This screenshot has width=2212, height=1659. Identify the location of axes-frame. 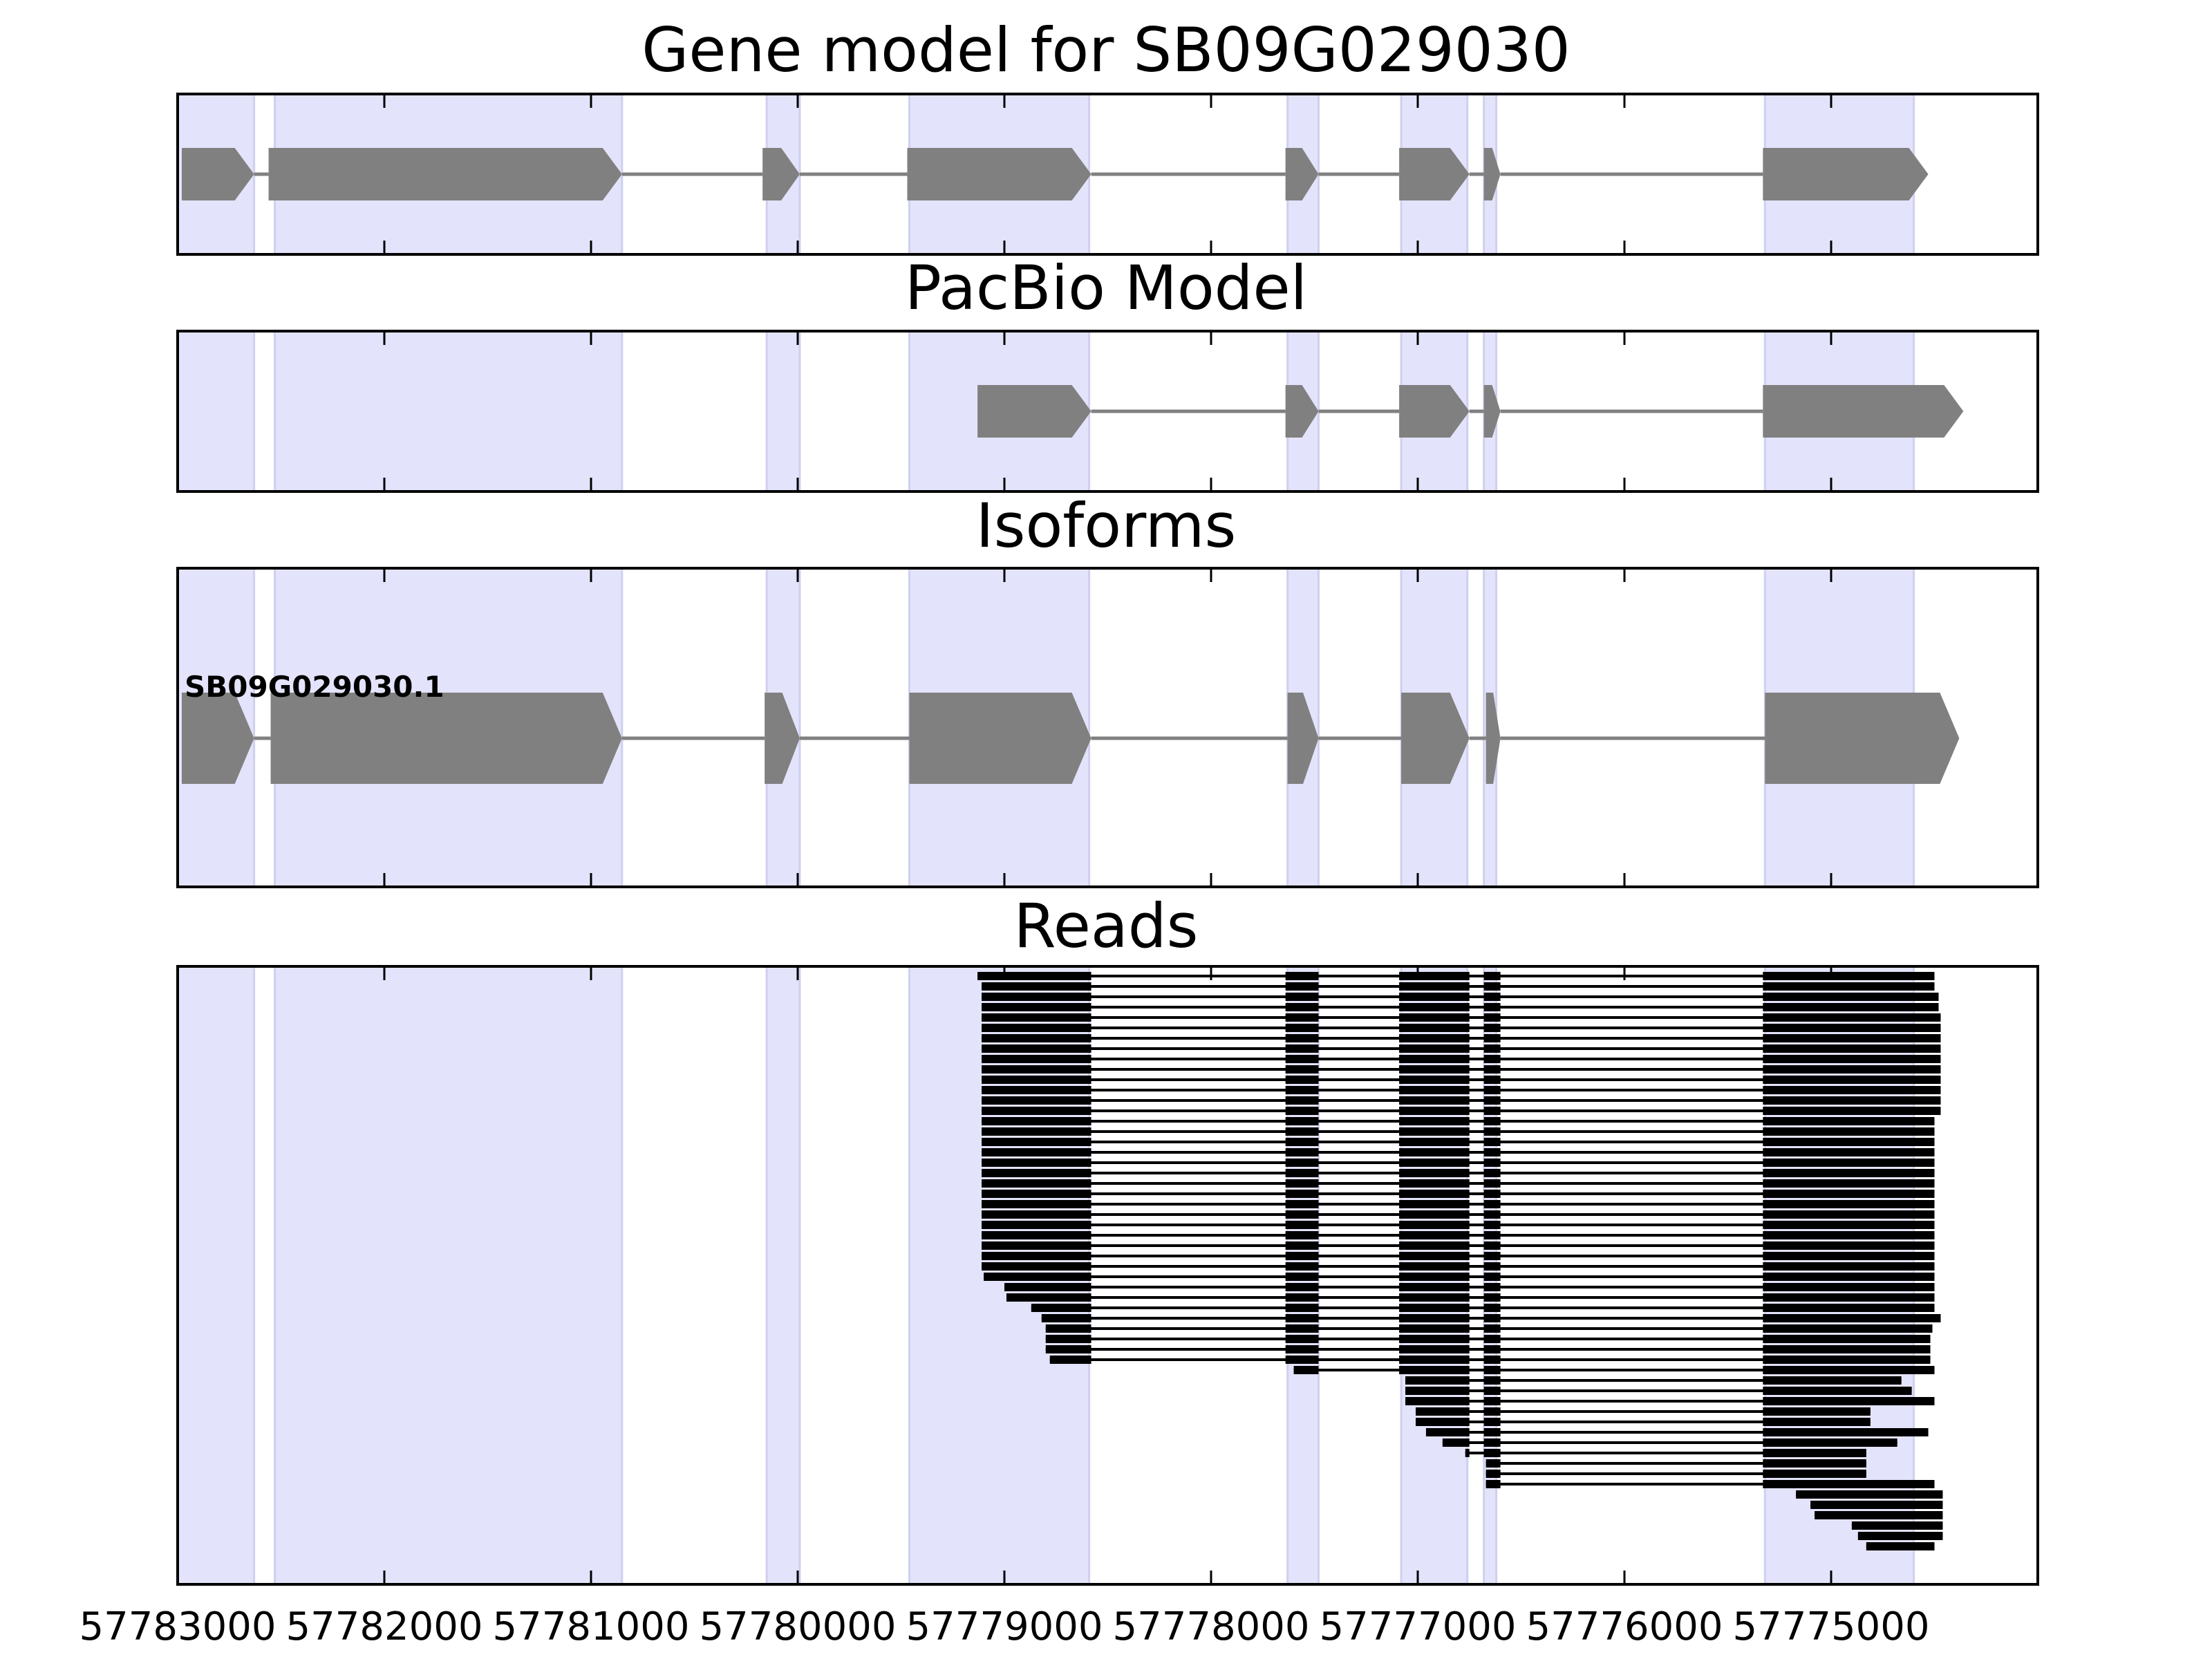
(1107, 174).